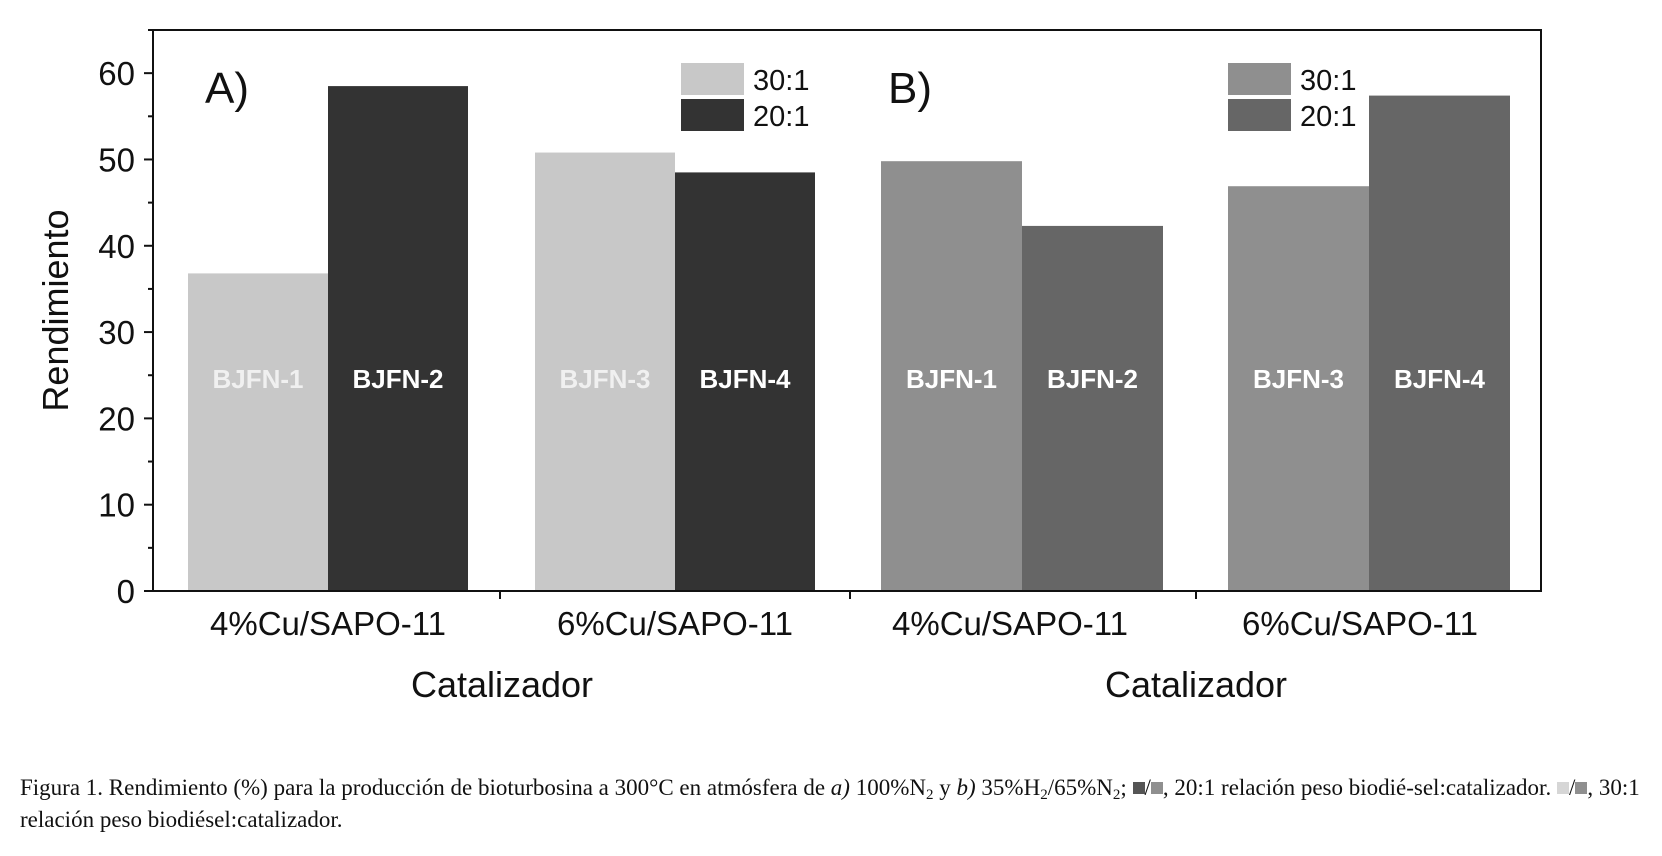  Describe the element at coordinates (227, 88) in the screenshot. I see `panel-label: A)` at that location.